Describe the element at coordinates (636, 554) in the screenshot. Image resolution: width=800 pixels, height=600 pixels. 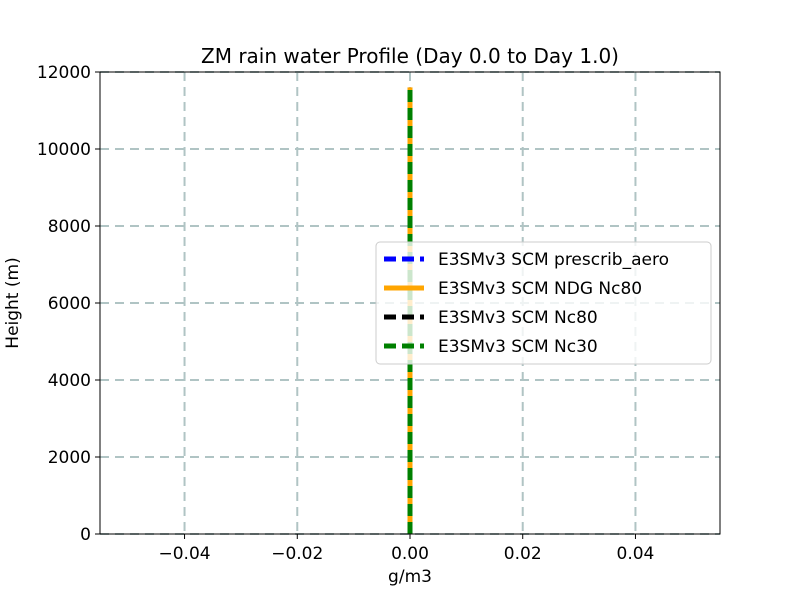
I see `x-tick-label: 0.04` at that location.